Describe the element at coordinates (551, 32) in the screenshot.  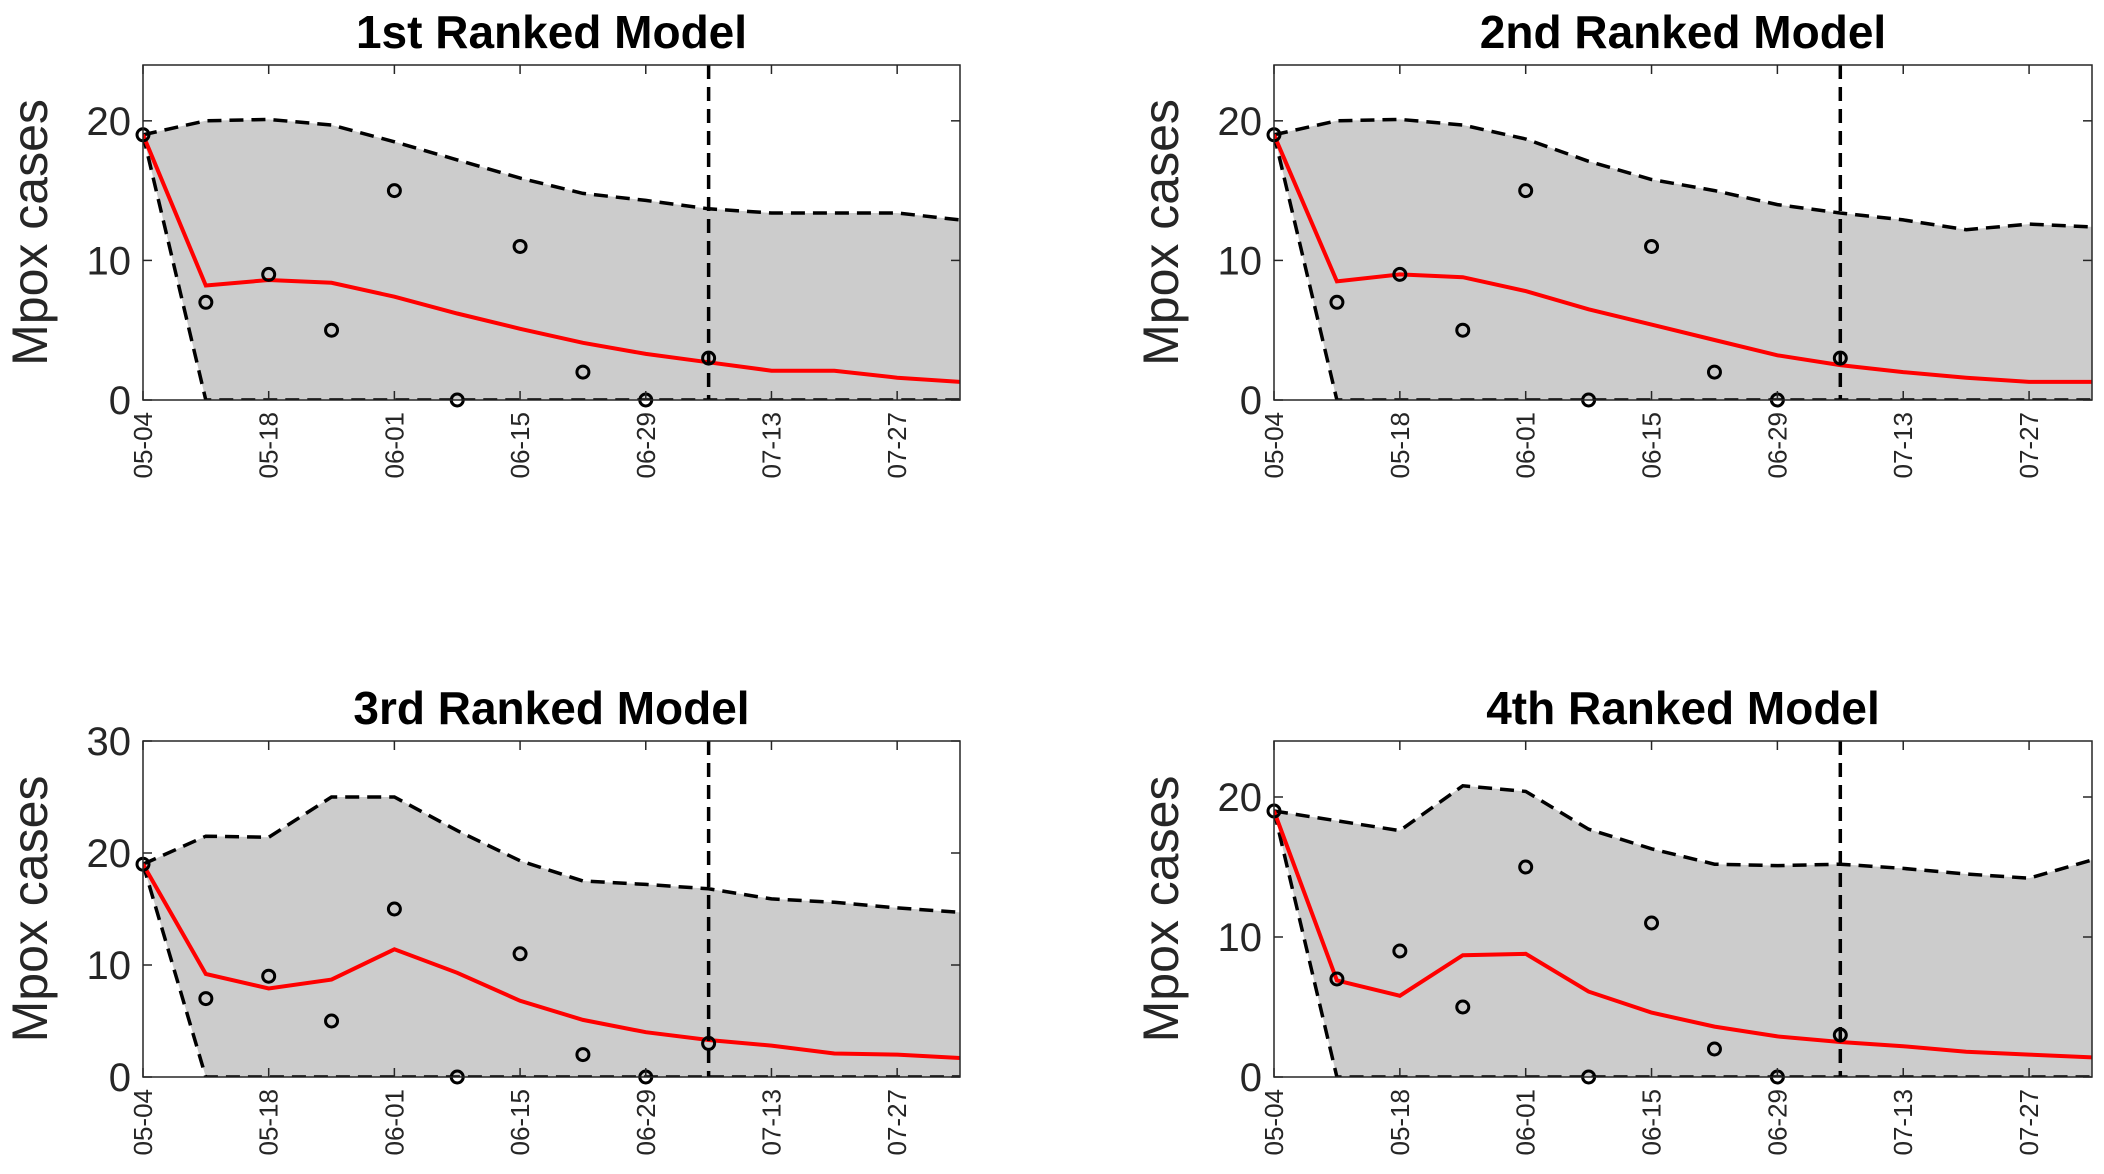
I see `chart-title: 1st Ranked Model` at that location.